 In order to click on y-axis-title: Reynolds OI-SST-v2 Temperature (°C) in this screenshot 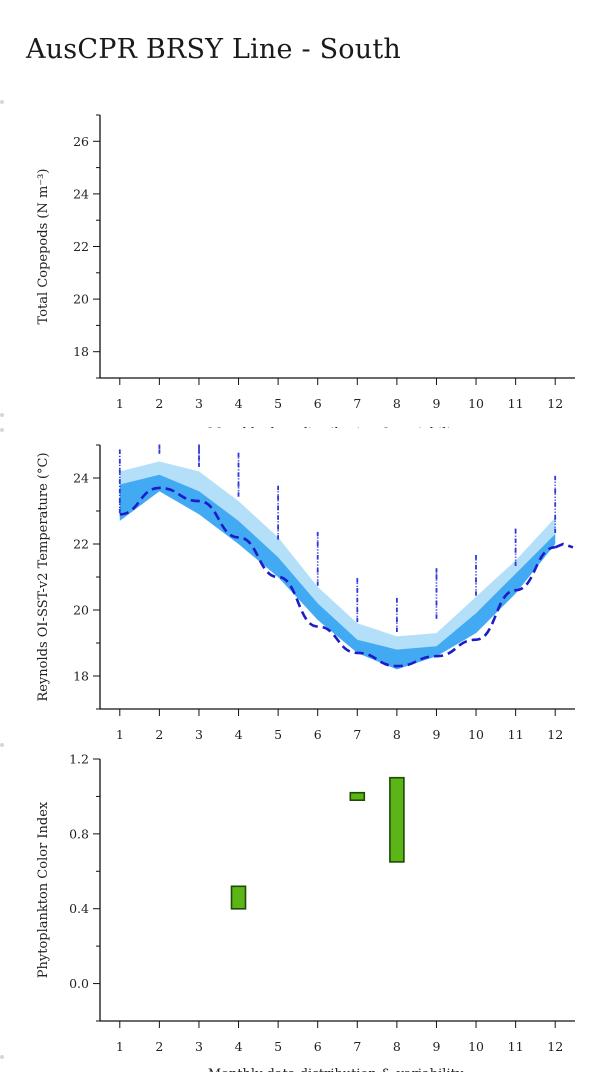, I will do `click(43, 576)`.